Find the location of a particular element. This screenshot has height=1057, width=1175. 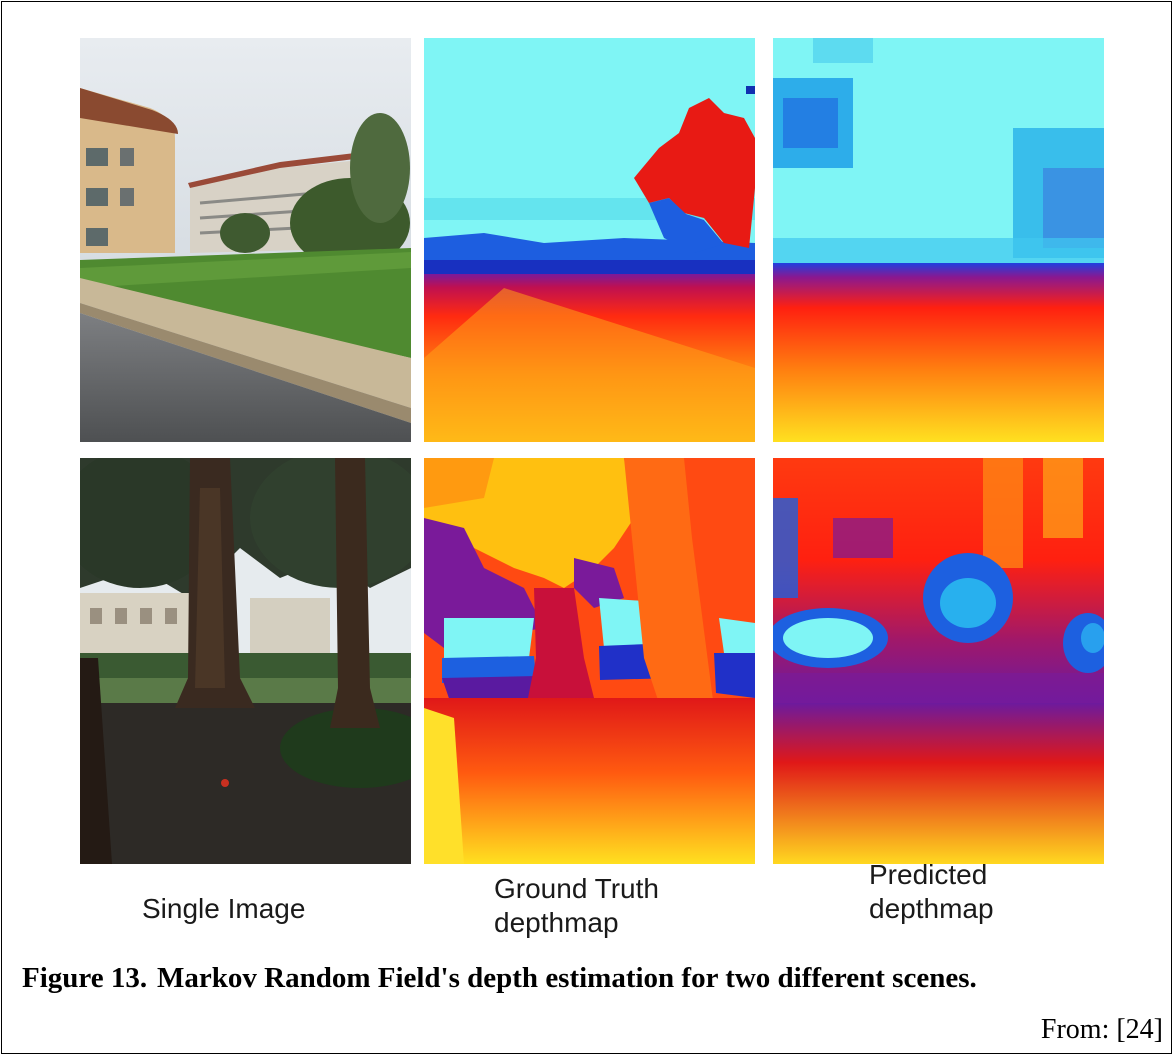

photo-campus is located at coordinates (245, 240).